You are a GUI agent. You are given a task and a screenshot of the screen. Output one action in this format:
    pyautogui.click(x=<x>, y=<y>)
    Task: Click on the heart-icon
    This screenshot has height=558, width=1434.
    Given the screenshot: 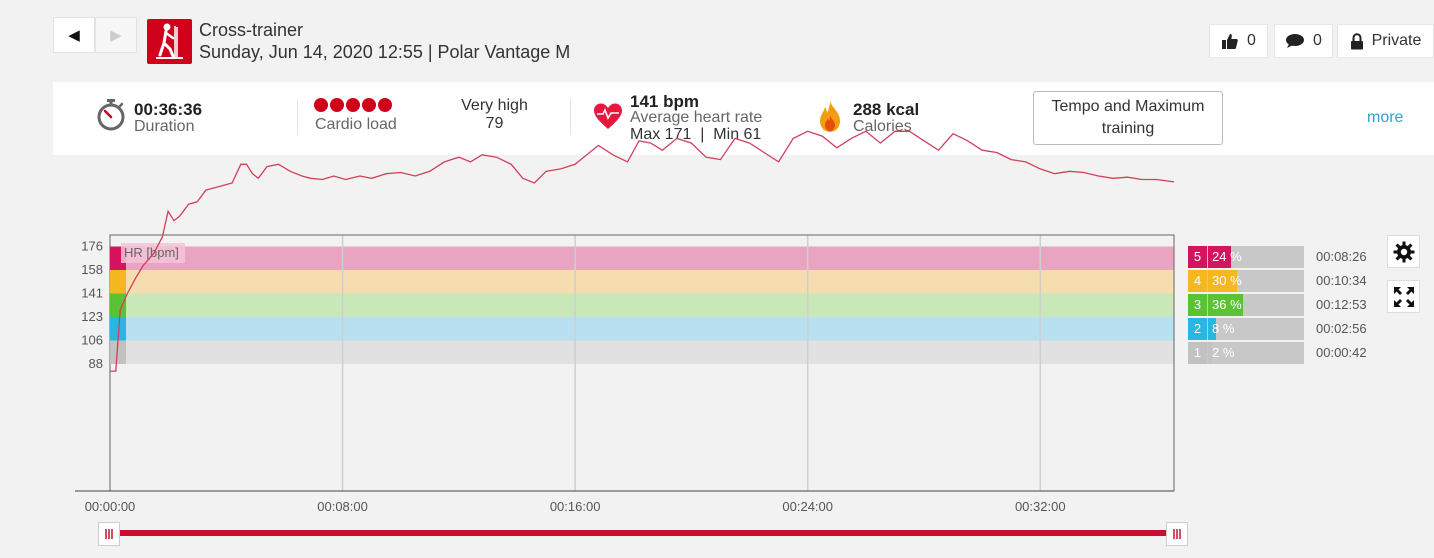 What is the action you would take?
    pyautogui.click(x=608, y=116)
    